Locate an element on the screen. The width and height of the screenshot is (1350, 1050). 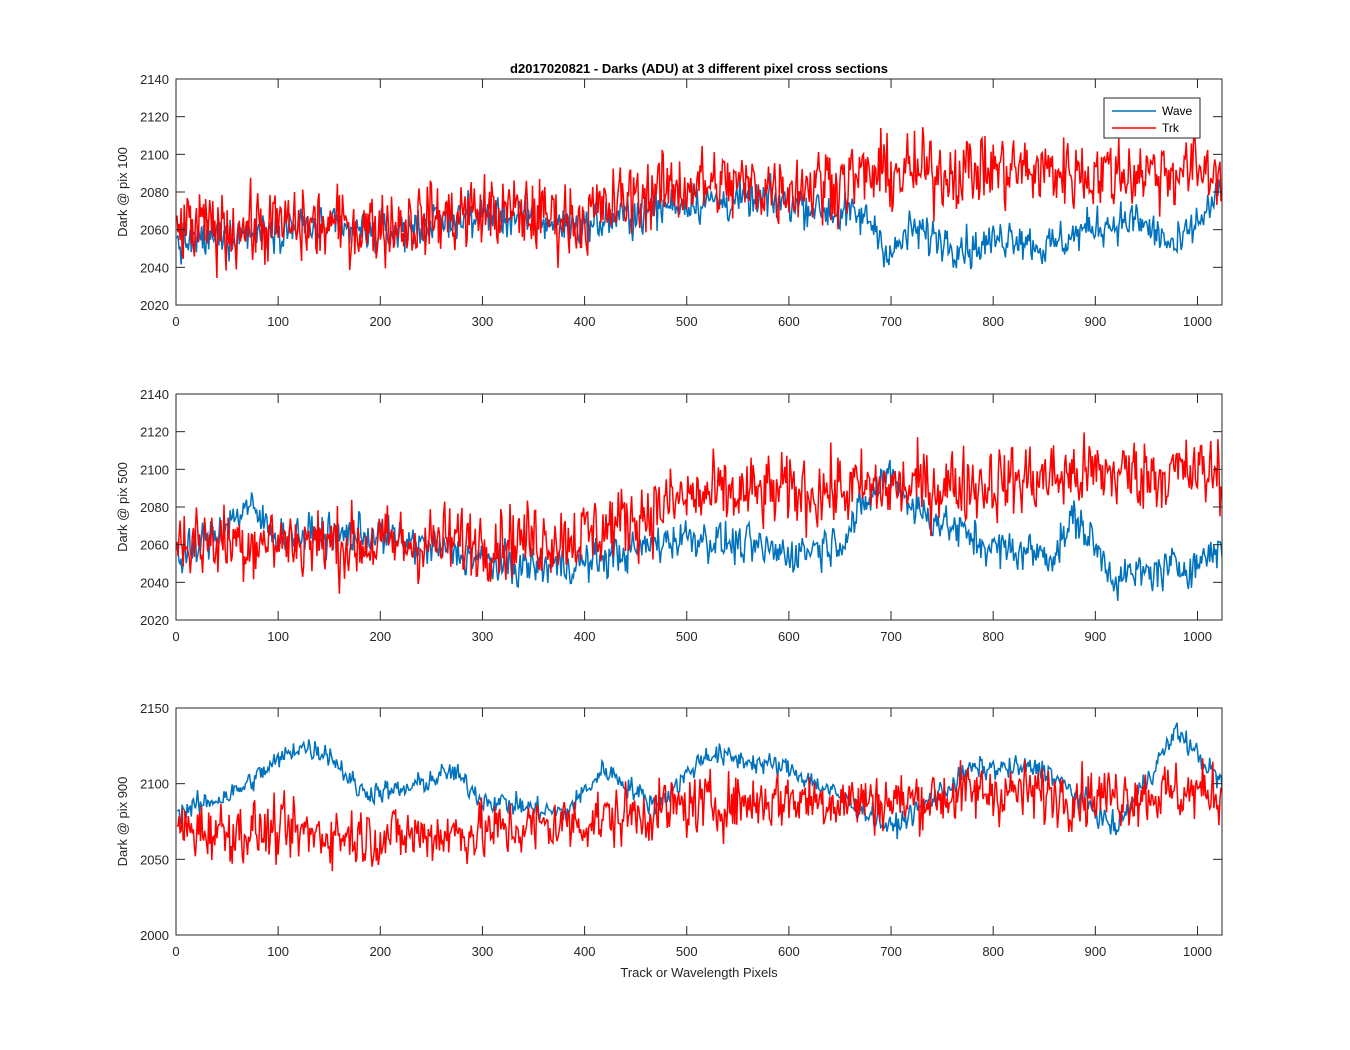
x-axis-label: Track or Wavelength Pixels is located at coordinates (699, 972).